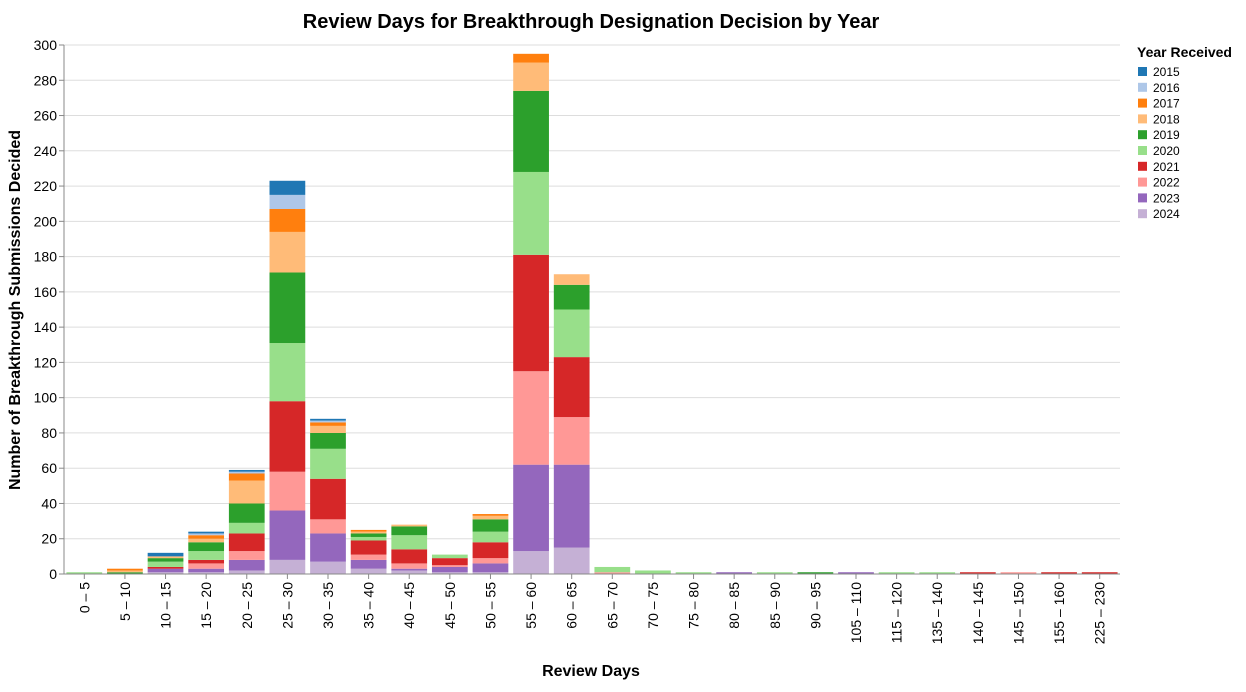 The height and width of the screenshot is (692, 1246). What do you see at coordinates (571, 560) in the screenshot?
I see `bar-segment-2024: 60 – 65 | 2024: 15` at bounding box center [571, 560].